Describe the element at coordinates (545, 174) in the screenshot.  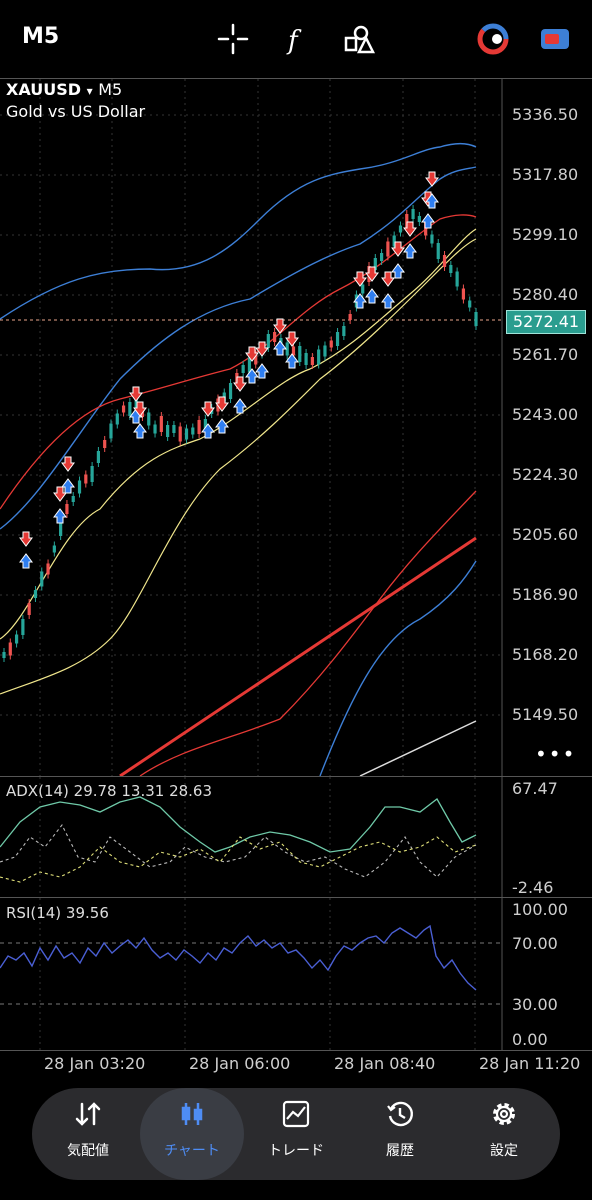
I see `price-label: 5317.80` at that location.